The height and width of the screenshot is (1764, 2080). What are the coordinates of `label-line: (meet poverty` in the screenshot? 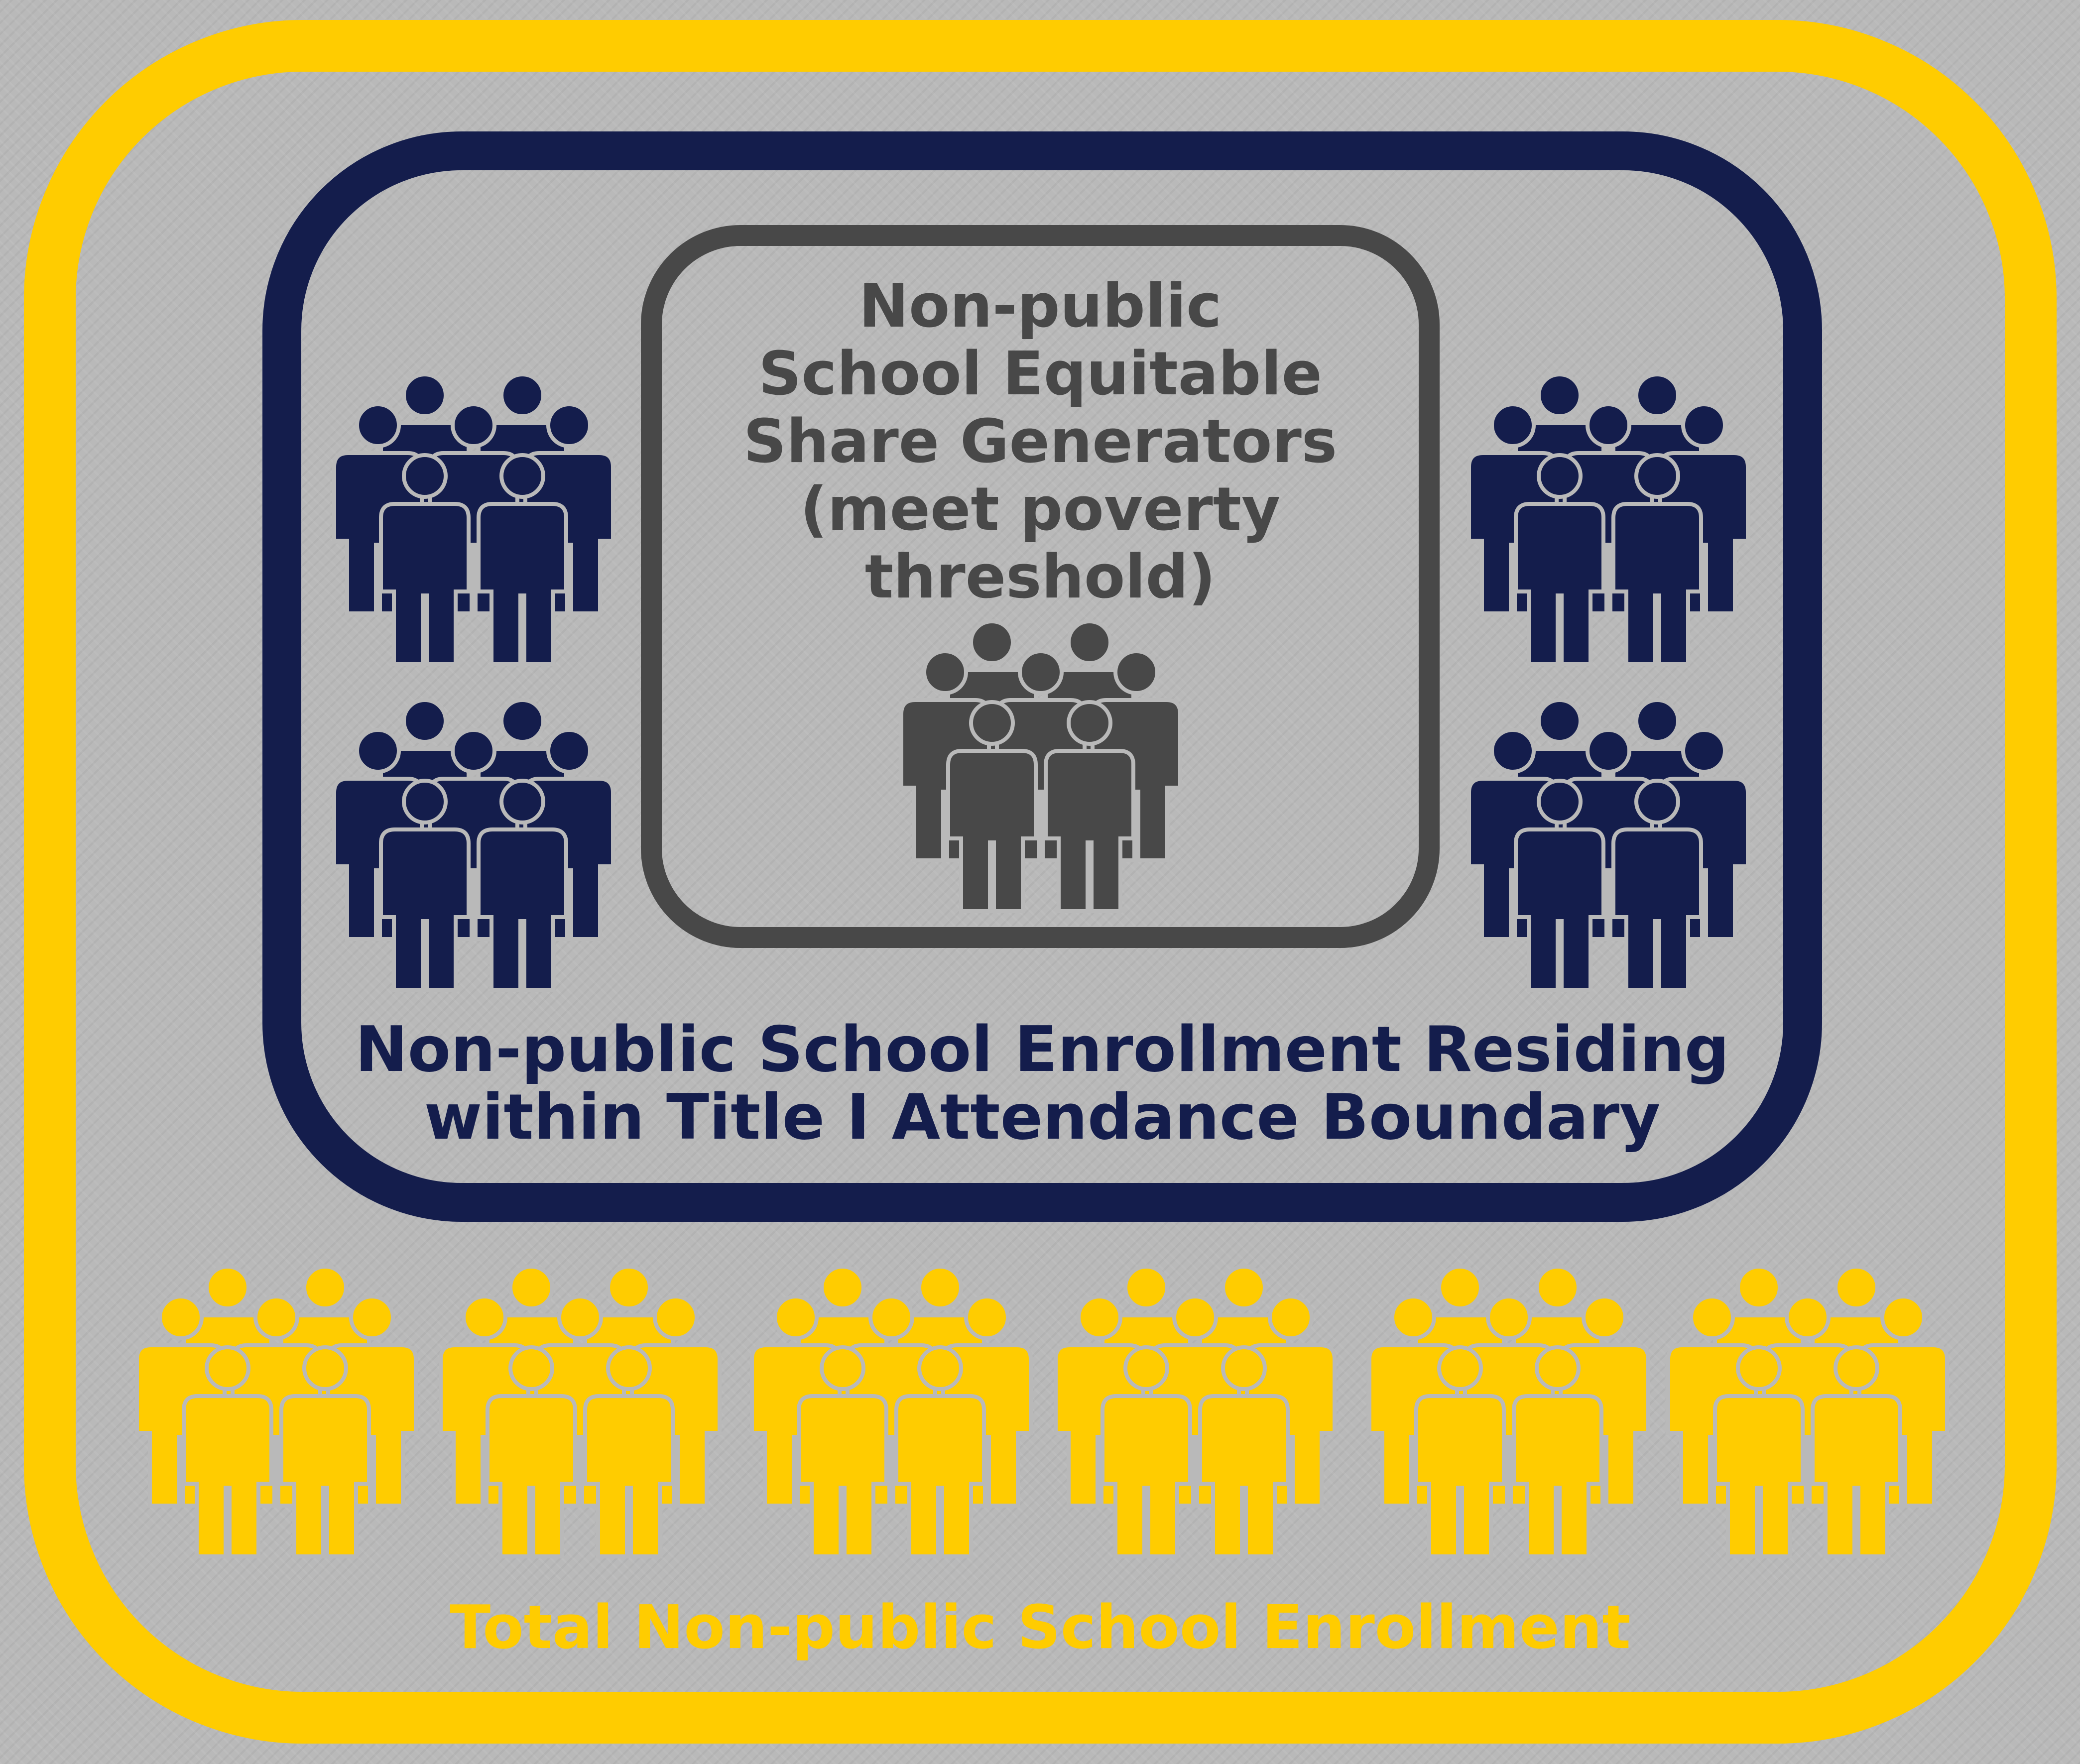 It's located at (1041, 509).